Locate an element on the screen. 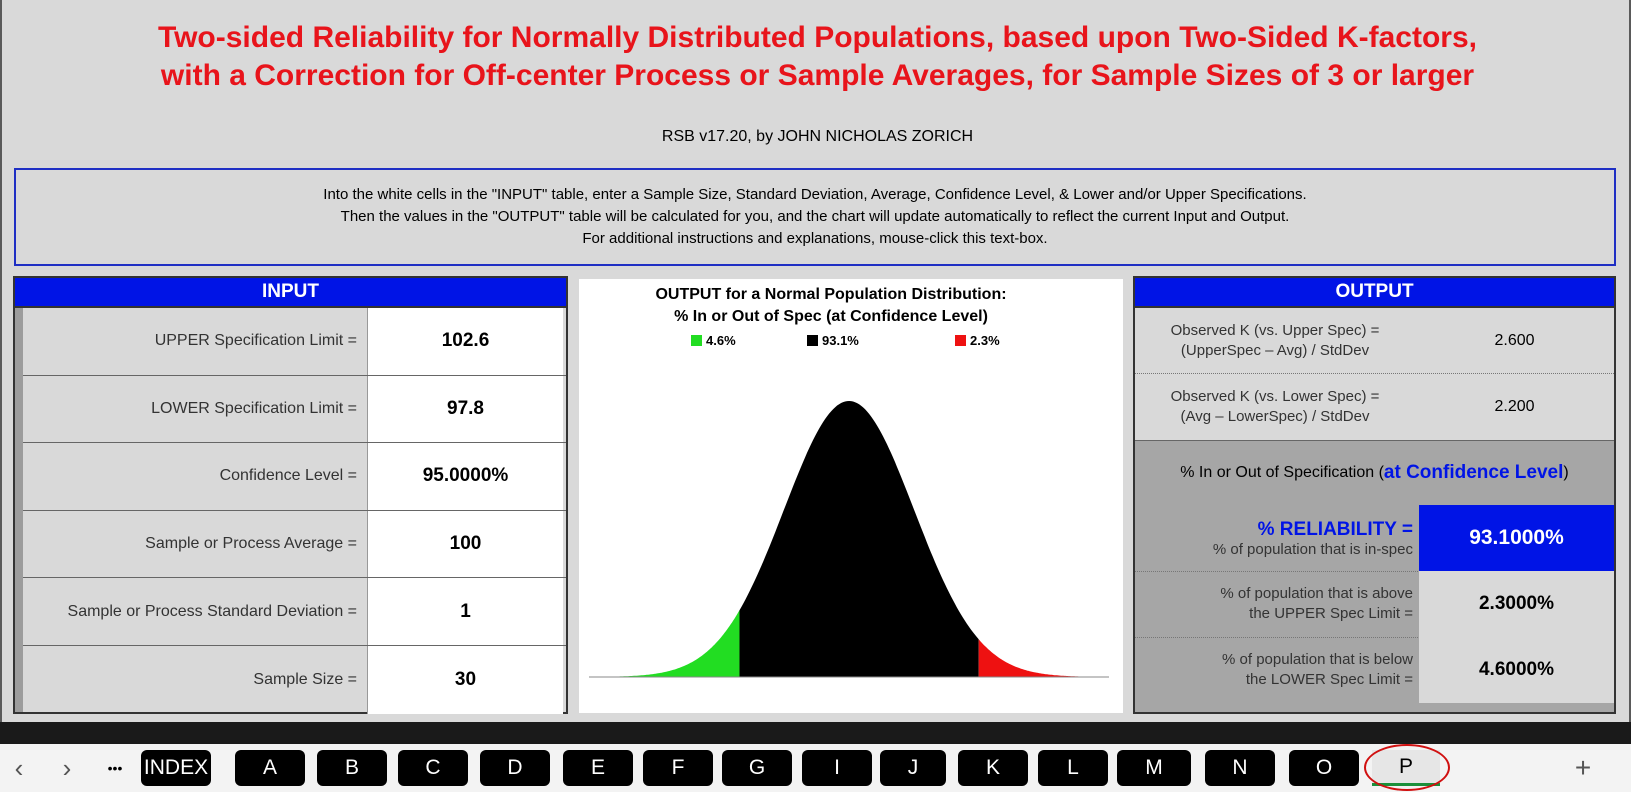 This screenshot has width=1631, height=792. sheet-tab-b: B is located at coordinates (352, 768).